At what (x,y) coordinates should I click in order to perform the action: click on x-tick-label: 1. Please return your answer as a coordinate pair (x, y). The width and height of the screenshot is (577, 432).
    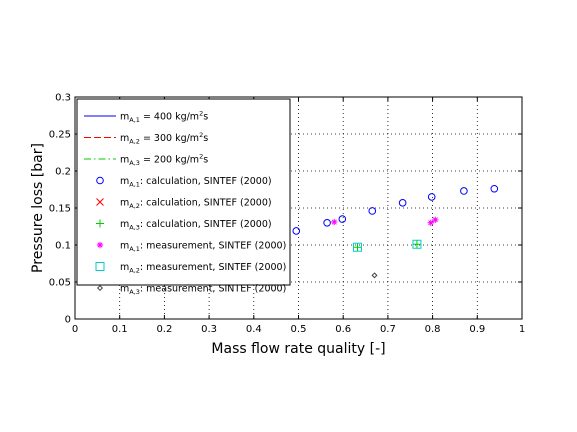
    Looking at the image, I should click on (522, 329).